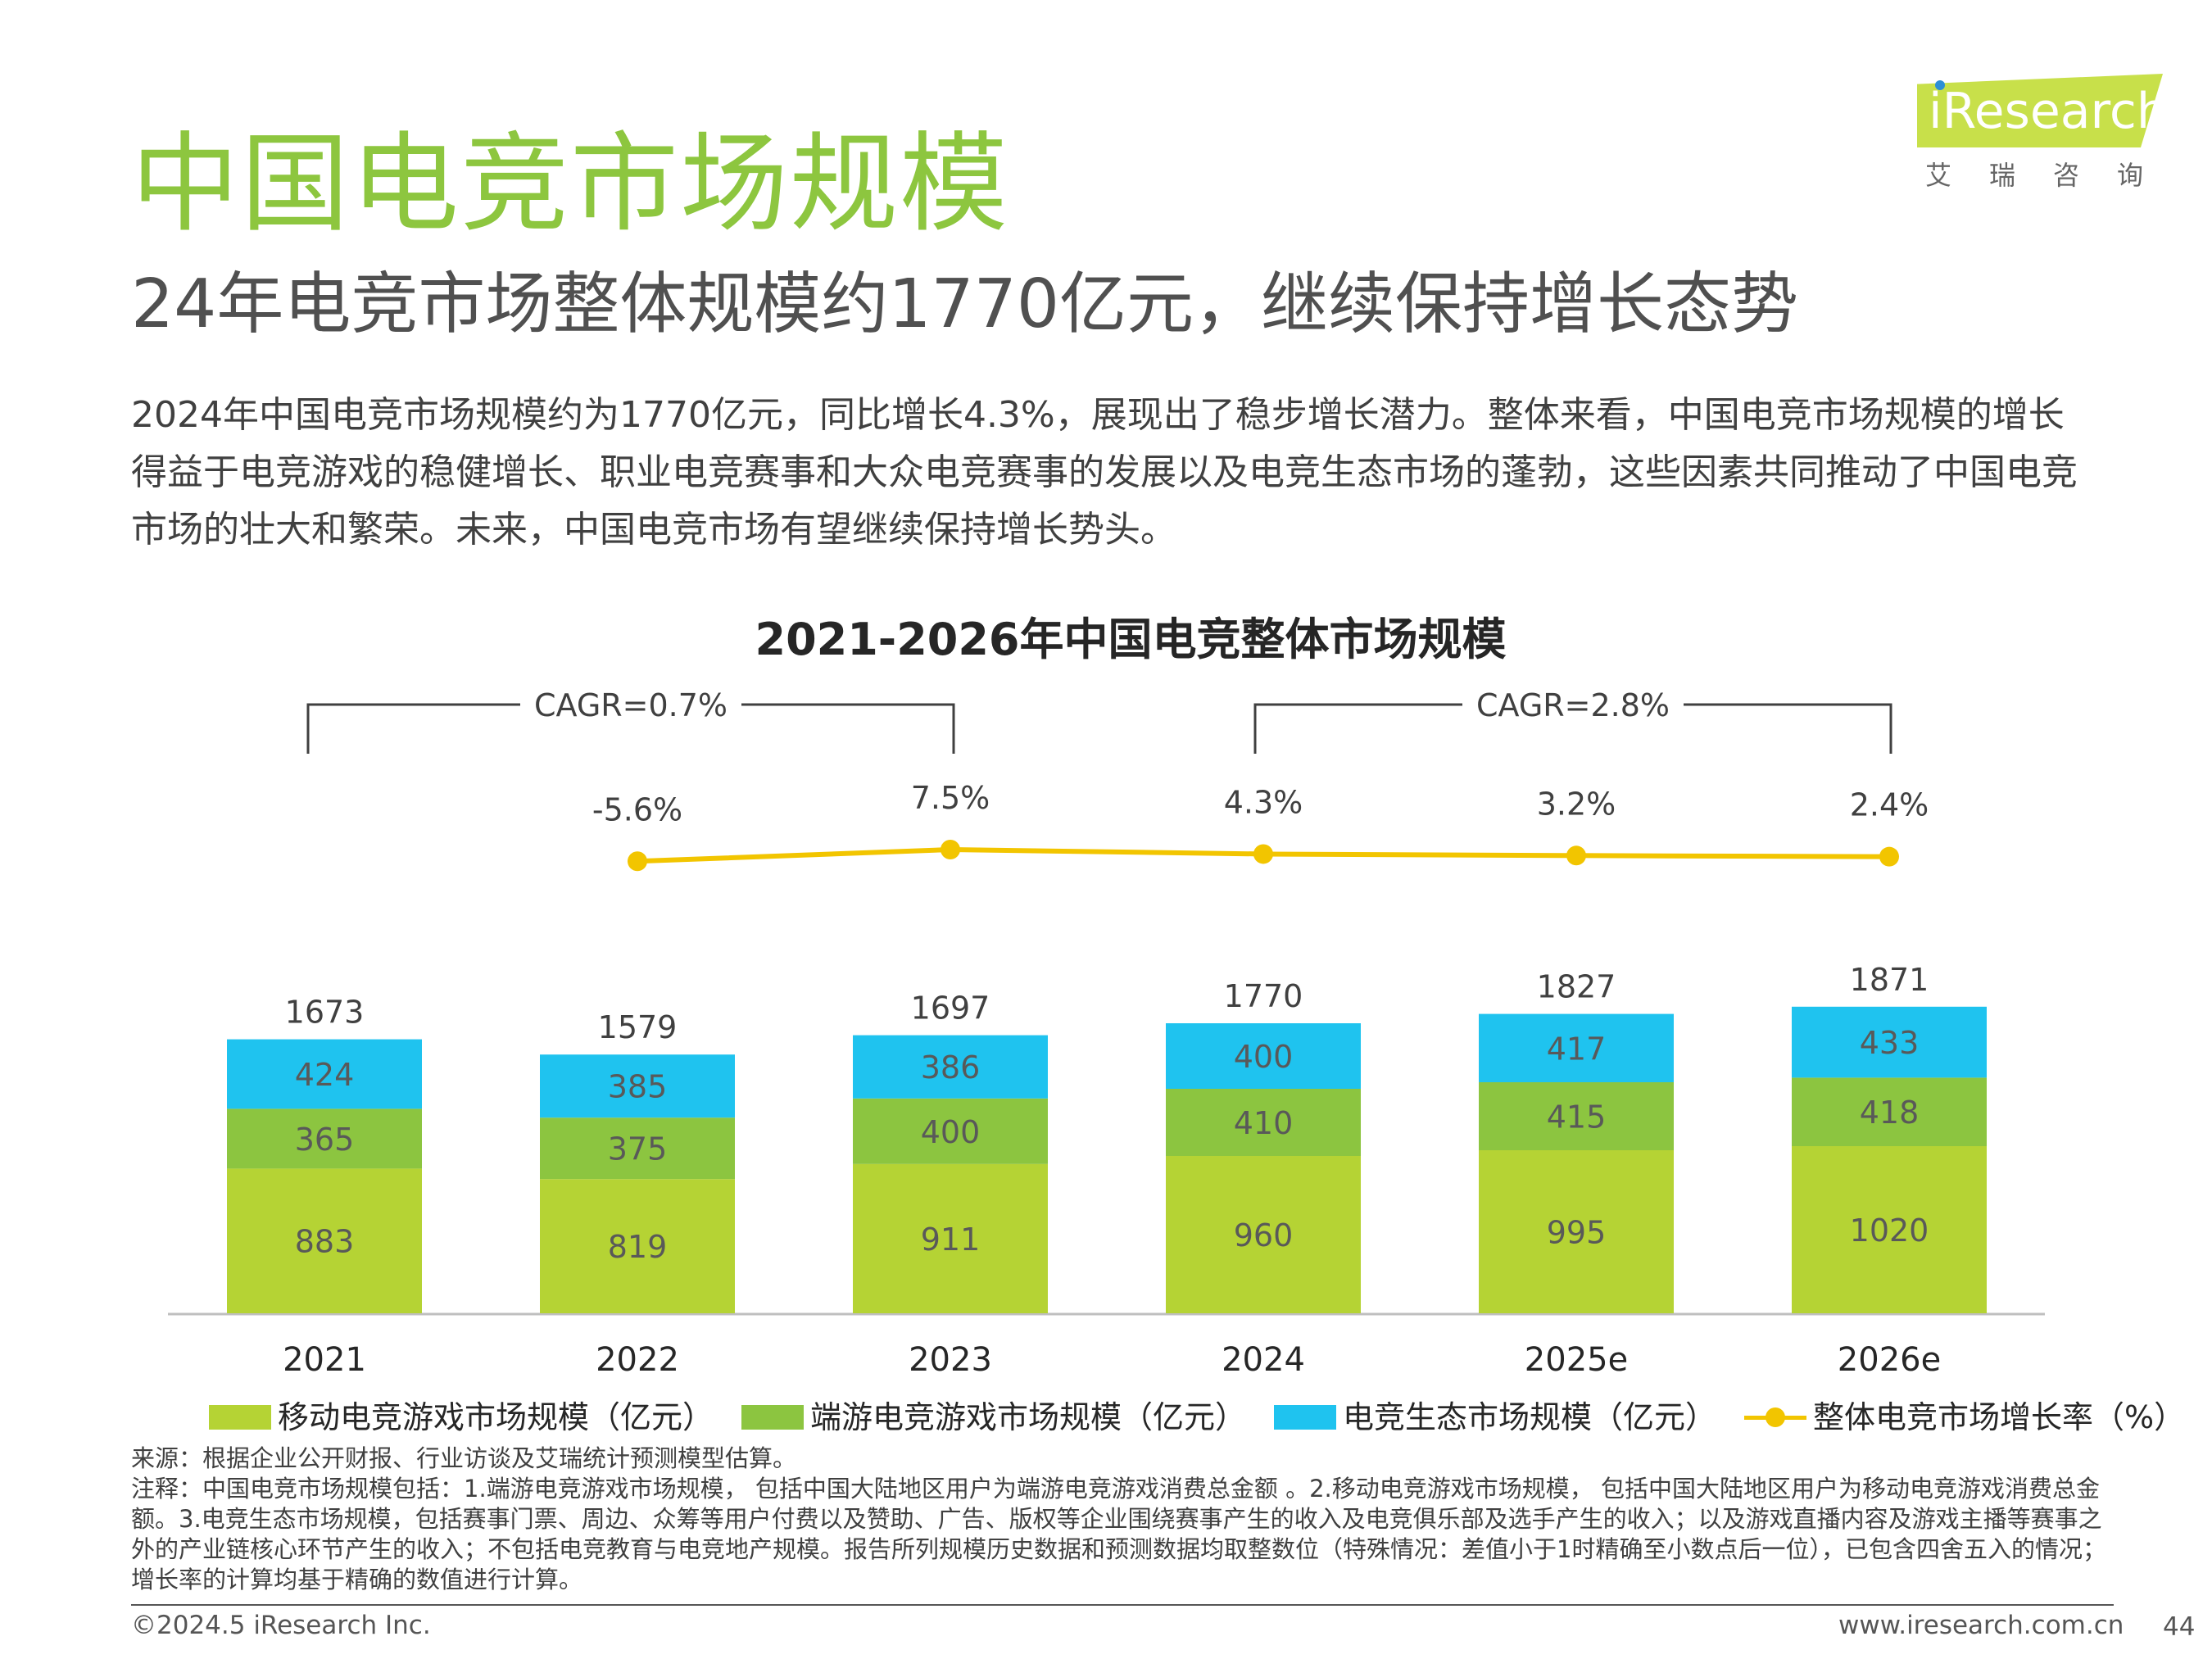  What do you see at coordinates (638, 1027) in the screenshot?
I see `bar-total-label-2022: 1579` at bounding box center [638, 1027].